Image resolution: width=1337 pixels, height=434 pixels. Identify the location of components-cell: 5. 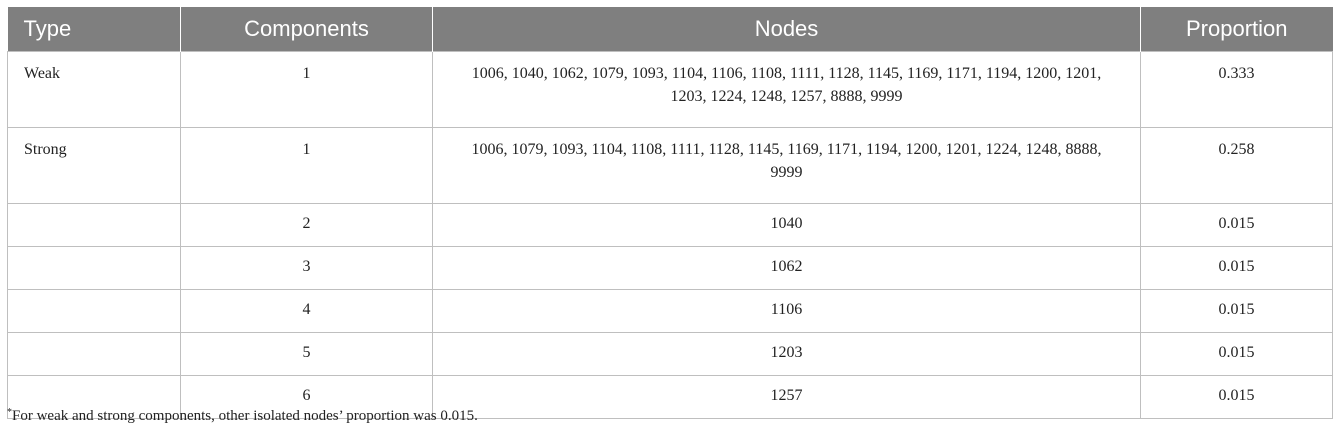
(306, 354).